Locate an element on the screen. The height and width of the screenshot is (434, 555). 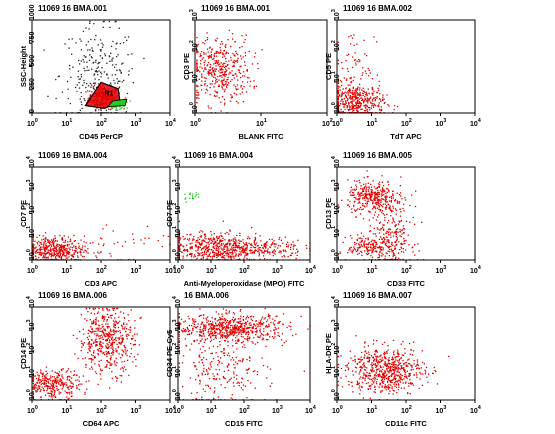
x-tick-label: 10⁰ is located at coordinates (32, 123).